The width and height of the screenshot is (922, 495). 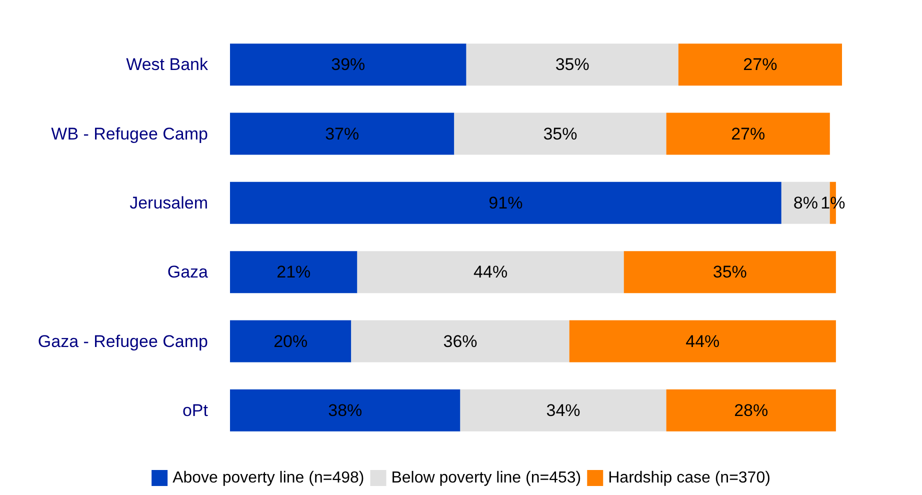 What do you see at coordinates (195, 410) in the screenshot?
I see `y-tick-label: oPt` at bounding box center [195, 410].